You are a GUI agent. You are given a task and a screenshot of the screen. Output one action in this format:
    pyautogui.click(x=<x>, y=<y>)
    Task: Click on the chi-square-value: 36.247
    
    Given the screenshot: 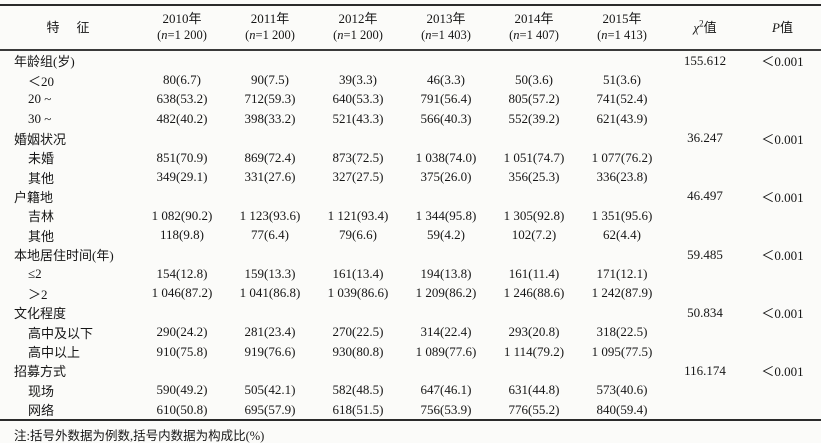 What is the action you would take?
    pyautogui.click(x=705, y=138)
    